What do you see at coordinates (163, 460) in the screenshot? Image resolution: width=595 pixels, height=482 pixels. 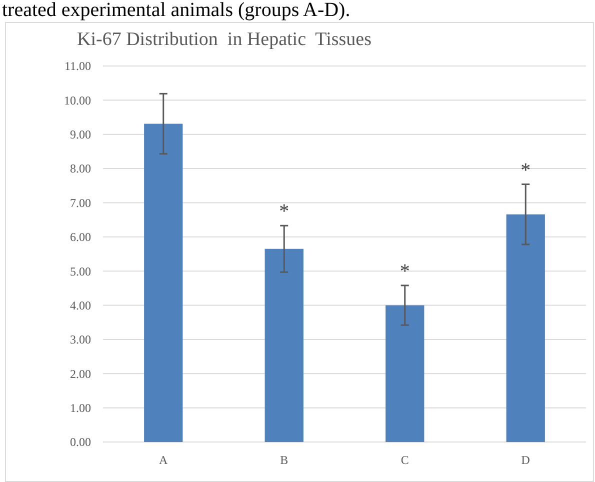 I see `x-tick-label: A` at bounding box center [163, 460].